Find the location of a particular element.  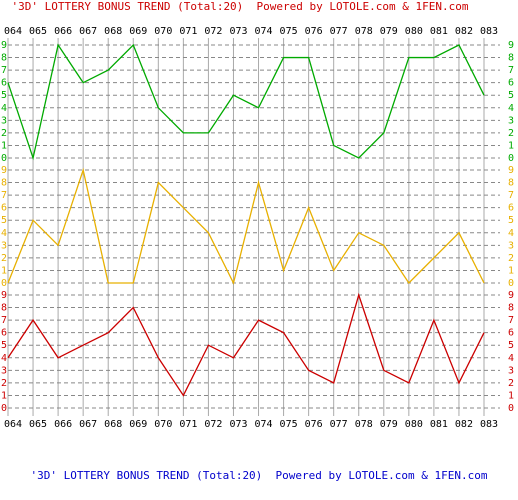

x-tick-label: 073 is located at coordinates (238, 31).